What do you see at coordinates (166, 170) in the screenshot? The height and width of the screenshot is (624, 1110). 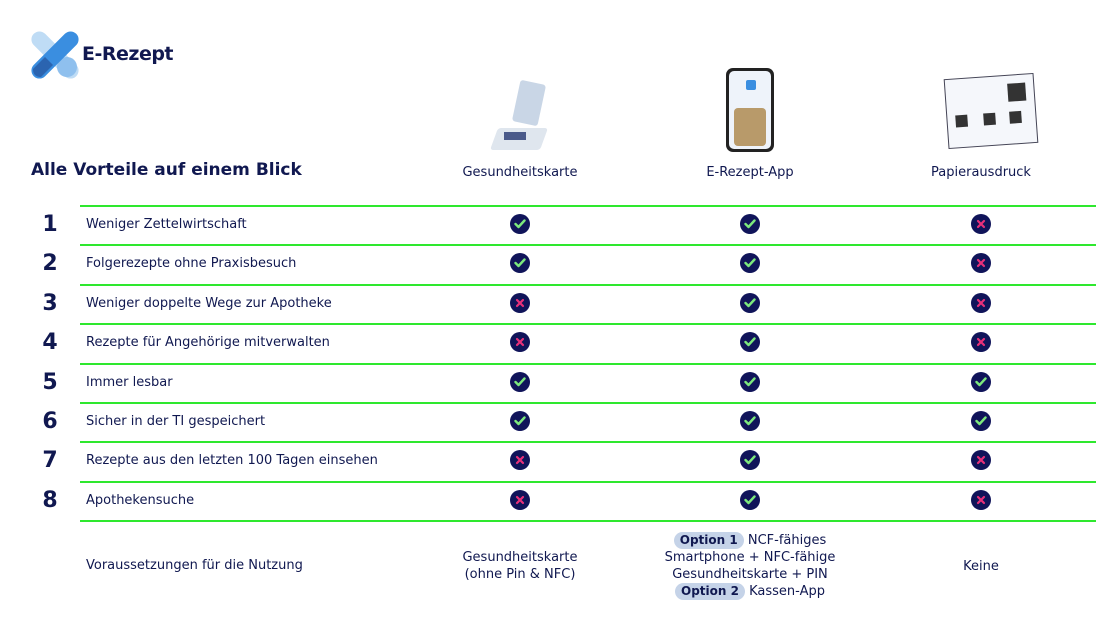 I see `page-title: Alle Vorteile auf einem Blick` at bounding box center [166, 170].